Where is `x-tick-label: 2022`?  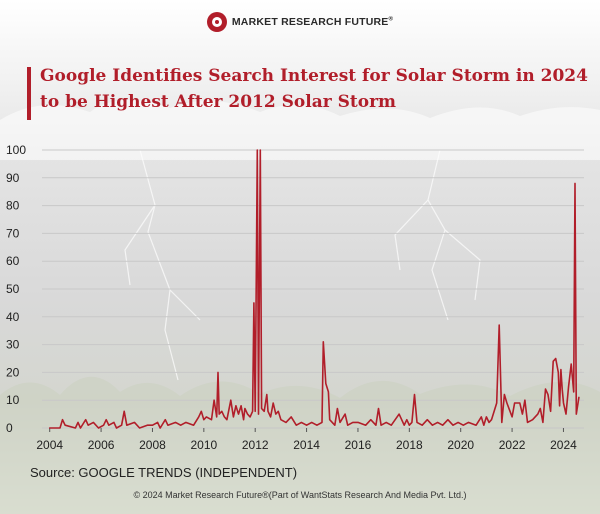 x-tick-label: 2022 is located at coordinates (512, 445).